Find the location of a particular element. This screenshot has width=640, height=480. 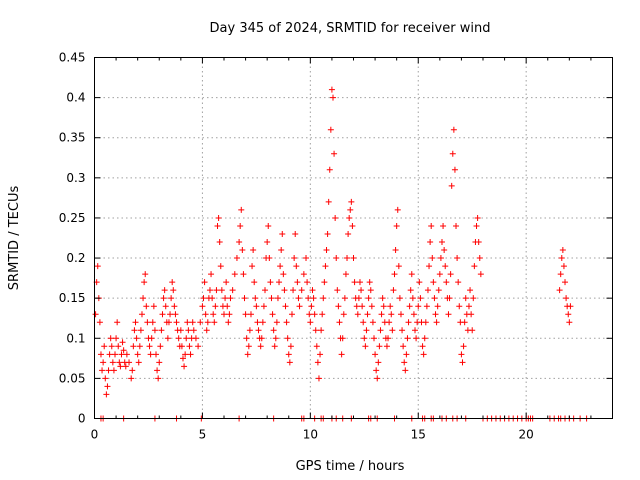

y-tick-label: 0.1 is located at coordinates (75, 338).